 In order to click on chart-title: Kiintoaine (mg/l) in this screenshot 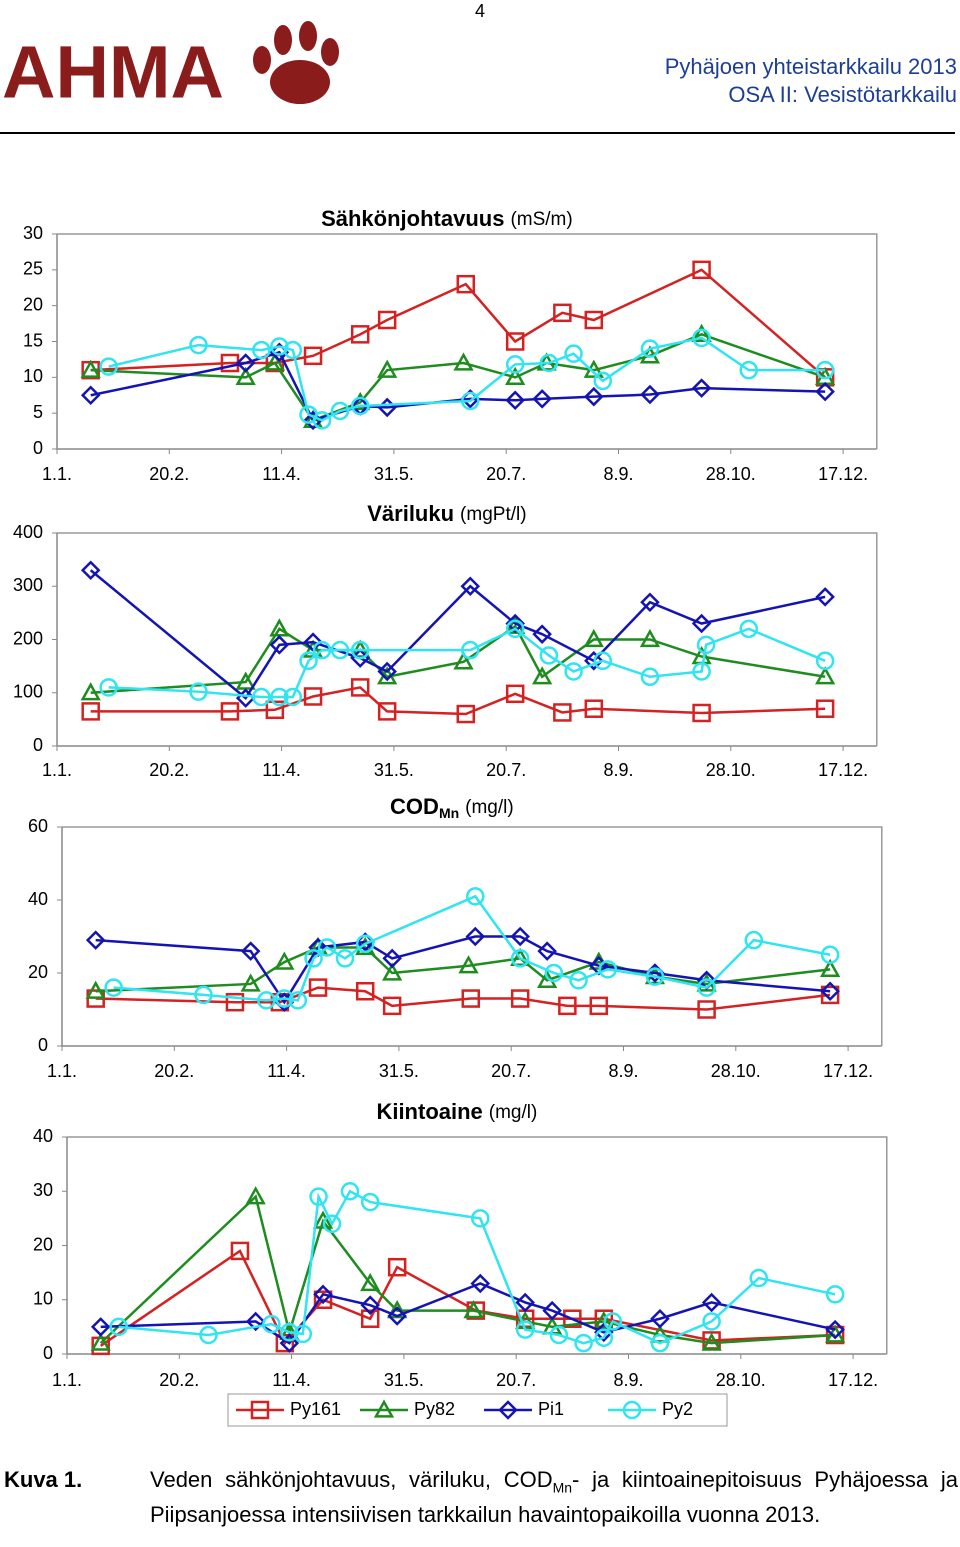, I will do `click(456, 1111)`.